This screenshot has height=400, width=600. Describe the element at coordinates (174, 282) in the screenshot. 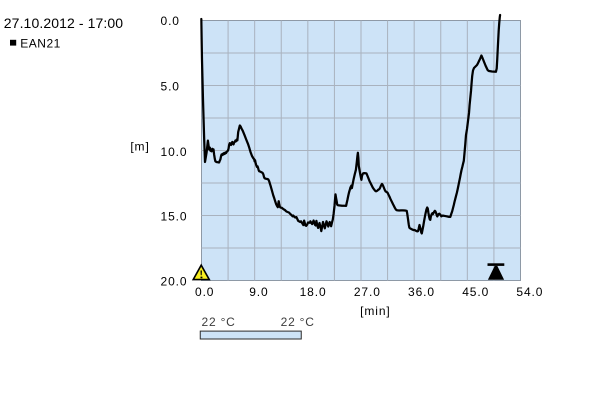

I see `svg-text: 20.0` at that location.